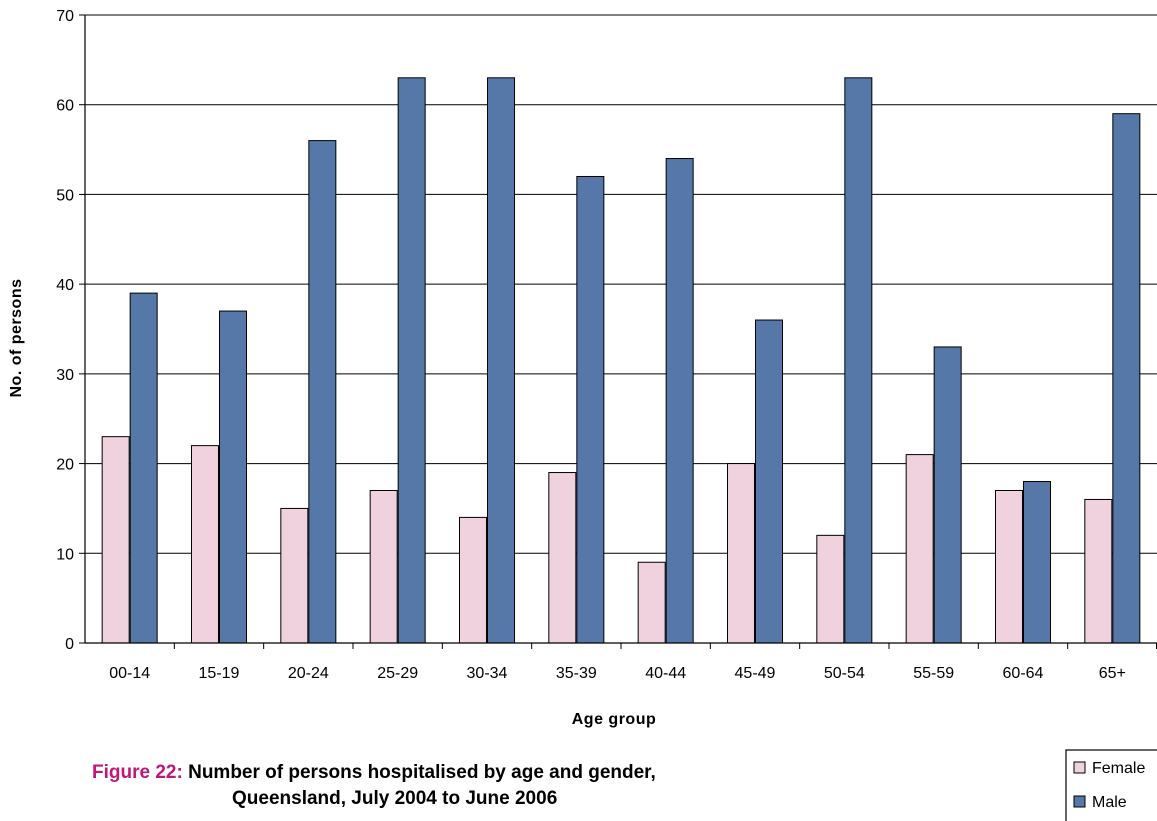 The image size is (1157, 821). What do you see at coordinates (219, 673) in the screenshot?
I see `x-tick-label-15-19: 15-19` at bounding box center [219, 673].